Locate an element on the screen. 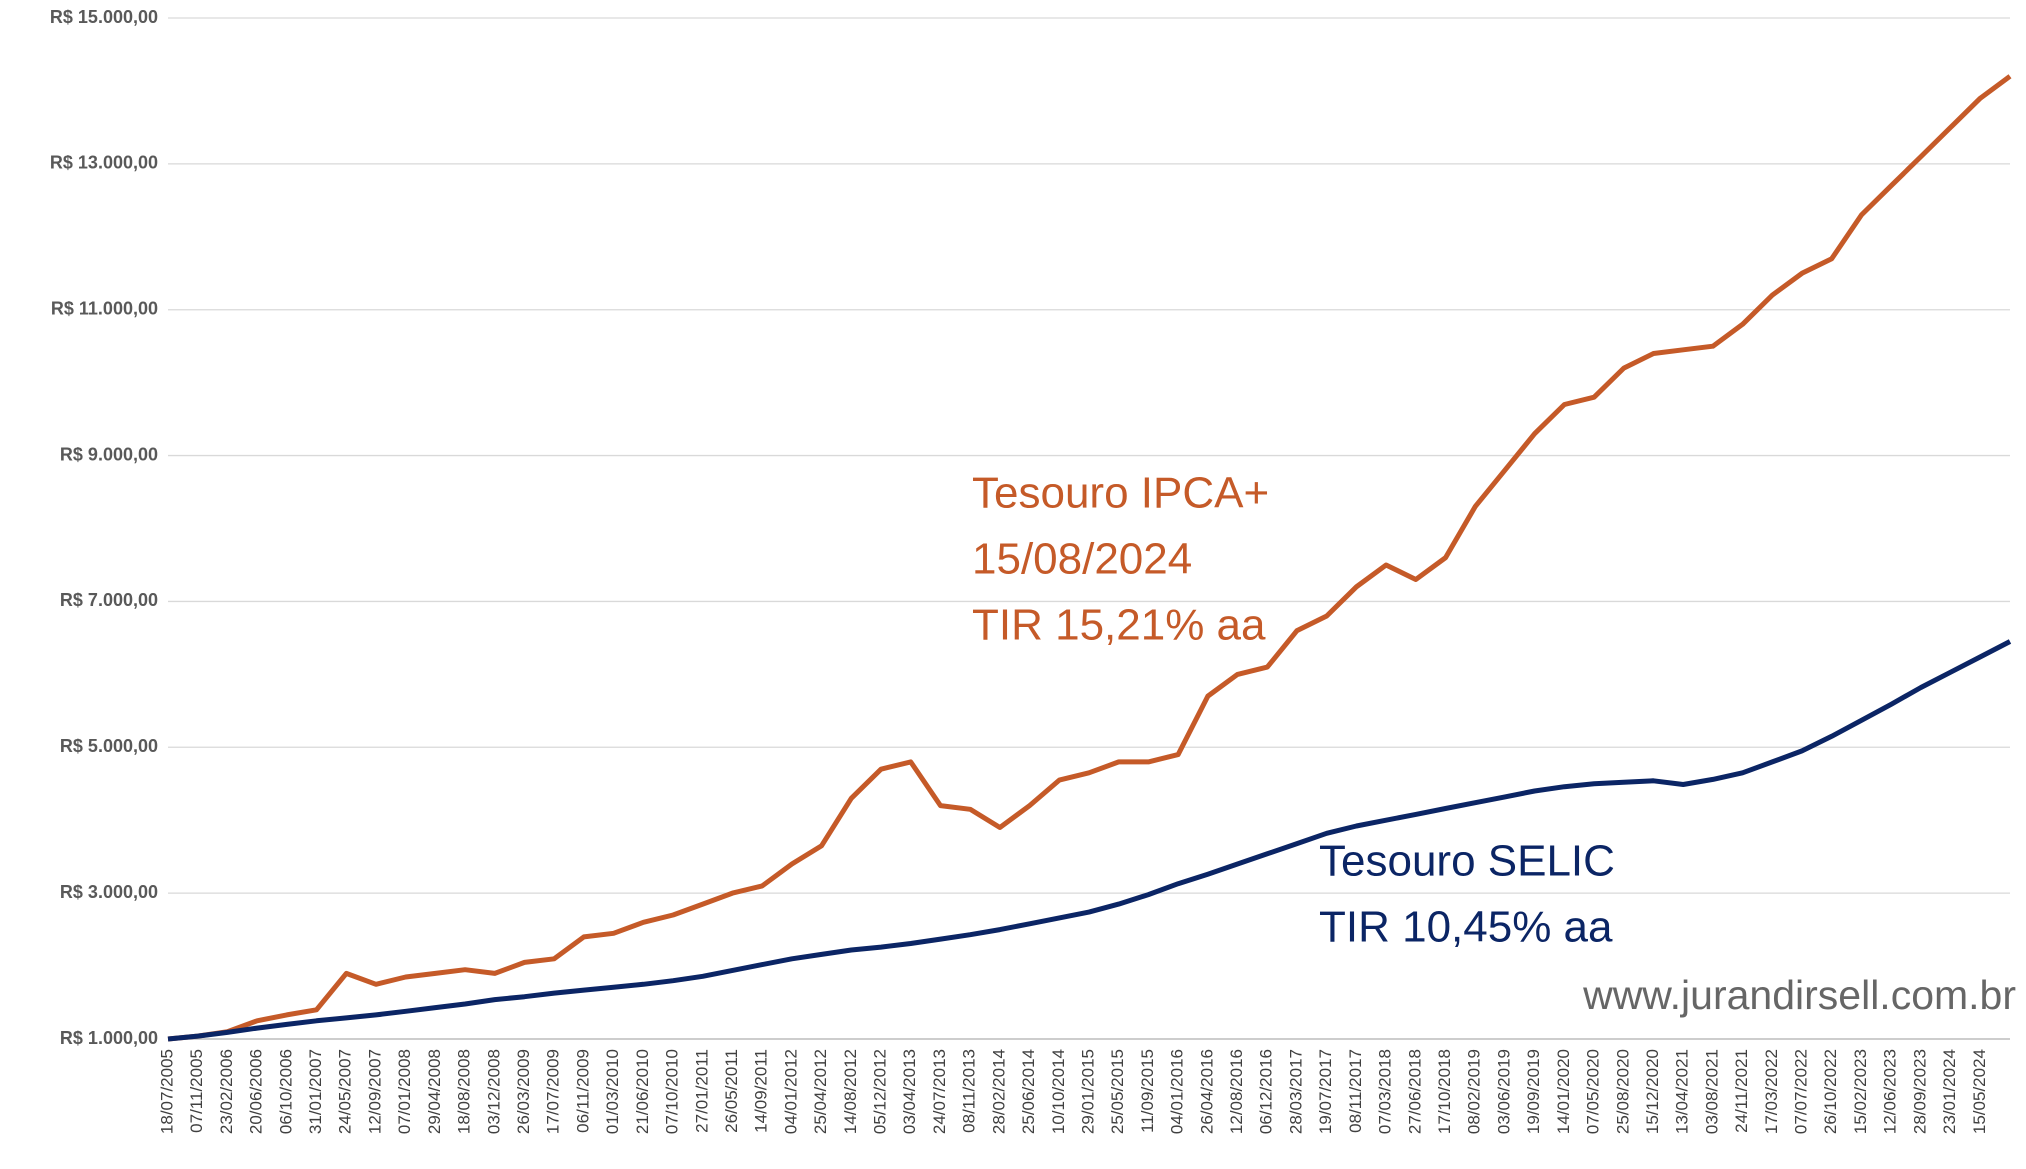  annotation: Tesouro IPCA+ is located at coordinates (1120, 493).